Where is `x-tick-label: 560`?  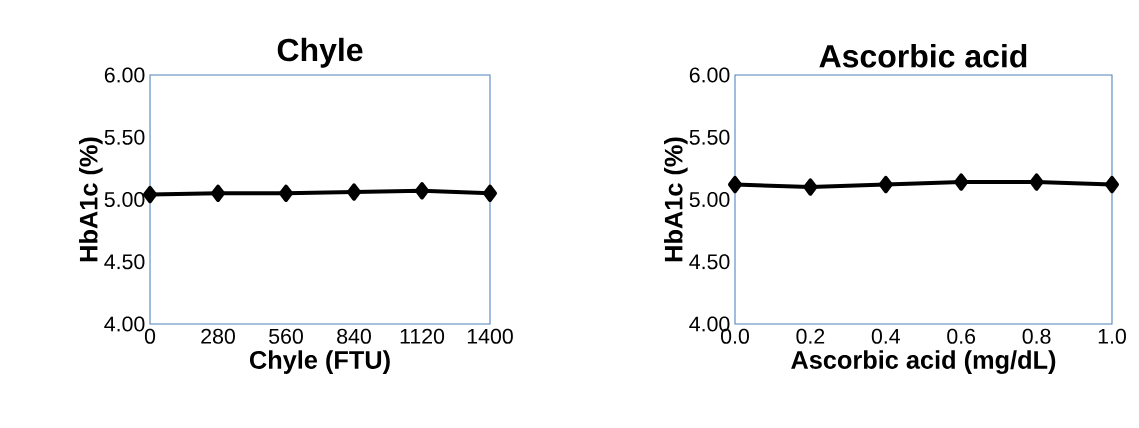 x-tick-label: 560 is located at coordinates (286, 336).